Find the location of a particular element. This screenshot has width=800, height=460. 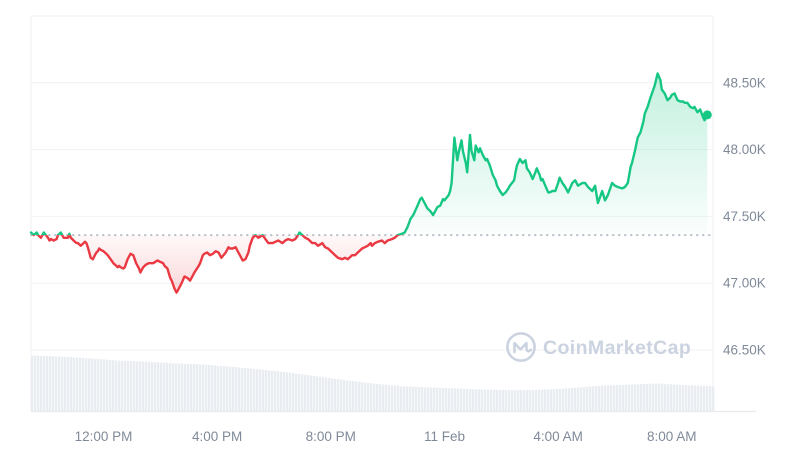

x-tick-label: 4:00 AM is located at coordinates (558, 436).